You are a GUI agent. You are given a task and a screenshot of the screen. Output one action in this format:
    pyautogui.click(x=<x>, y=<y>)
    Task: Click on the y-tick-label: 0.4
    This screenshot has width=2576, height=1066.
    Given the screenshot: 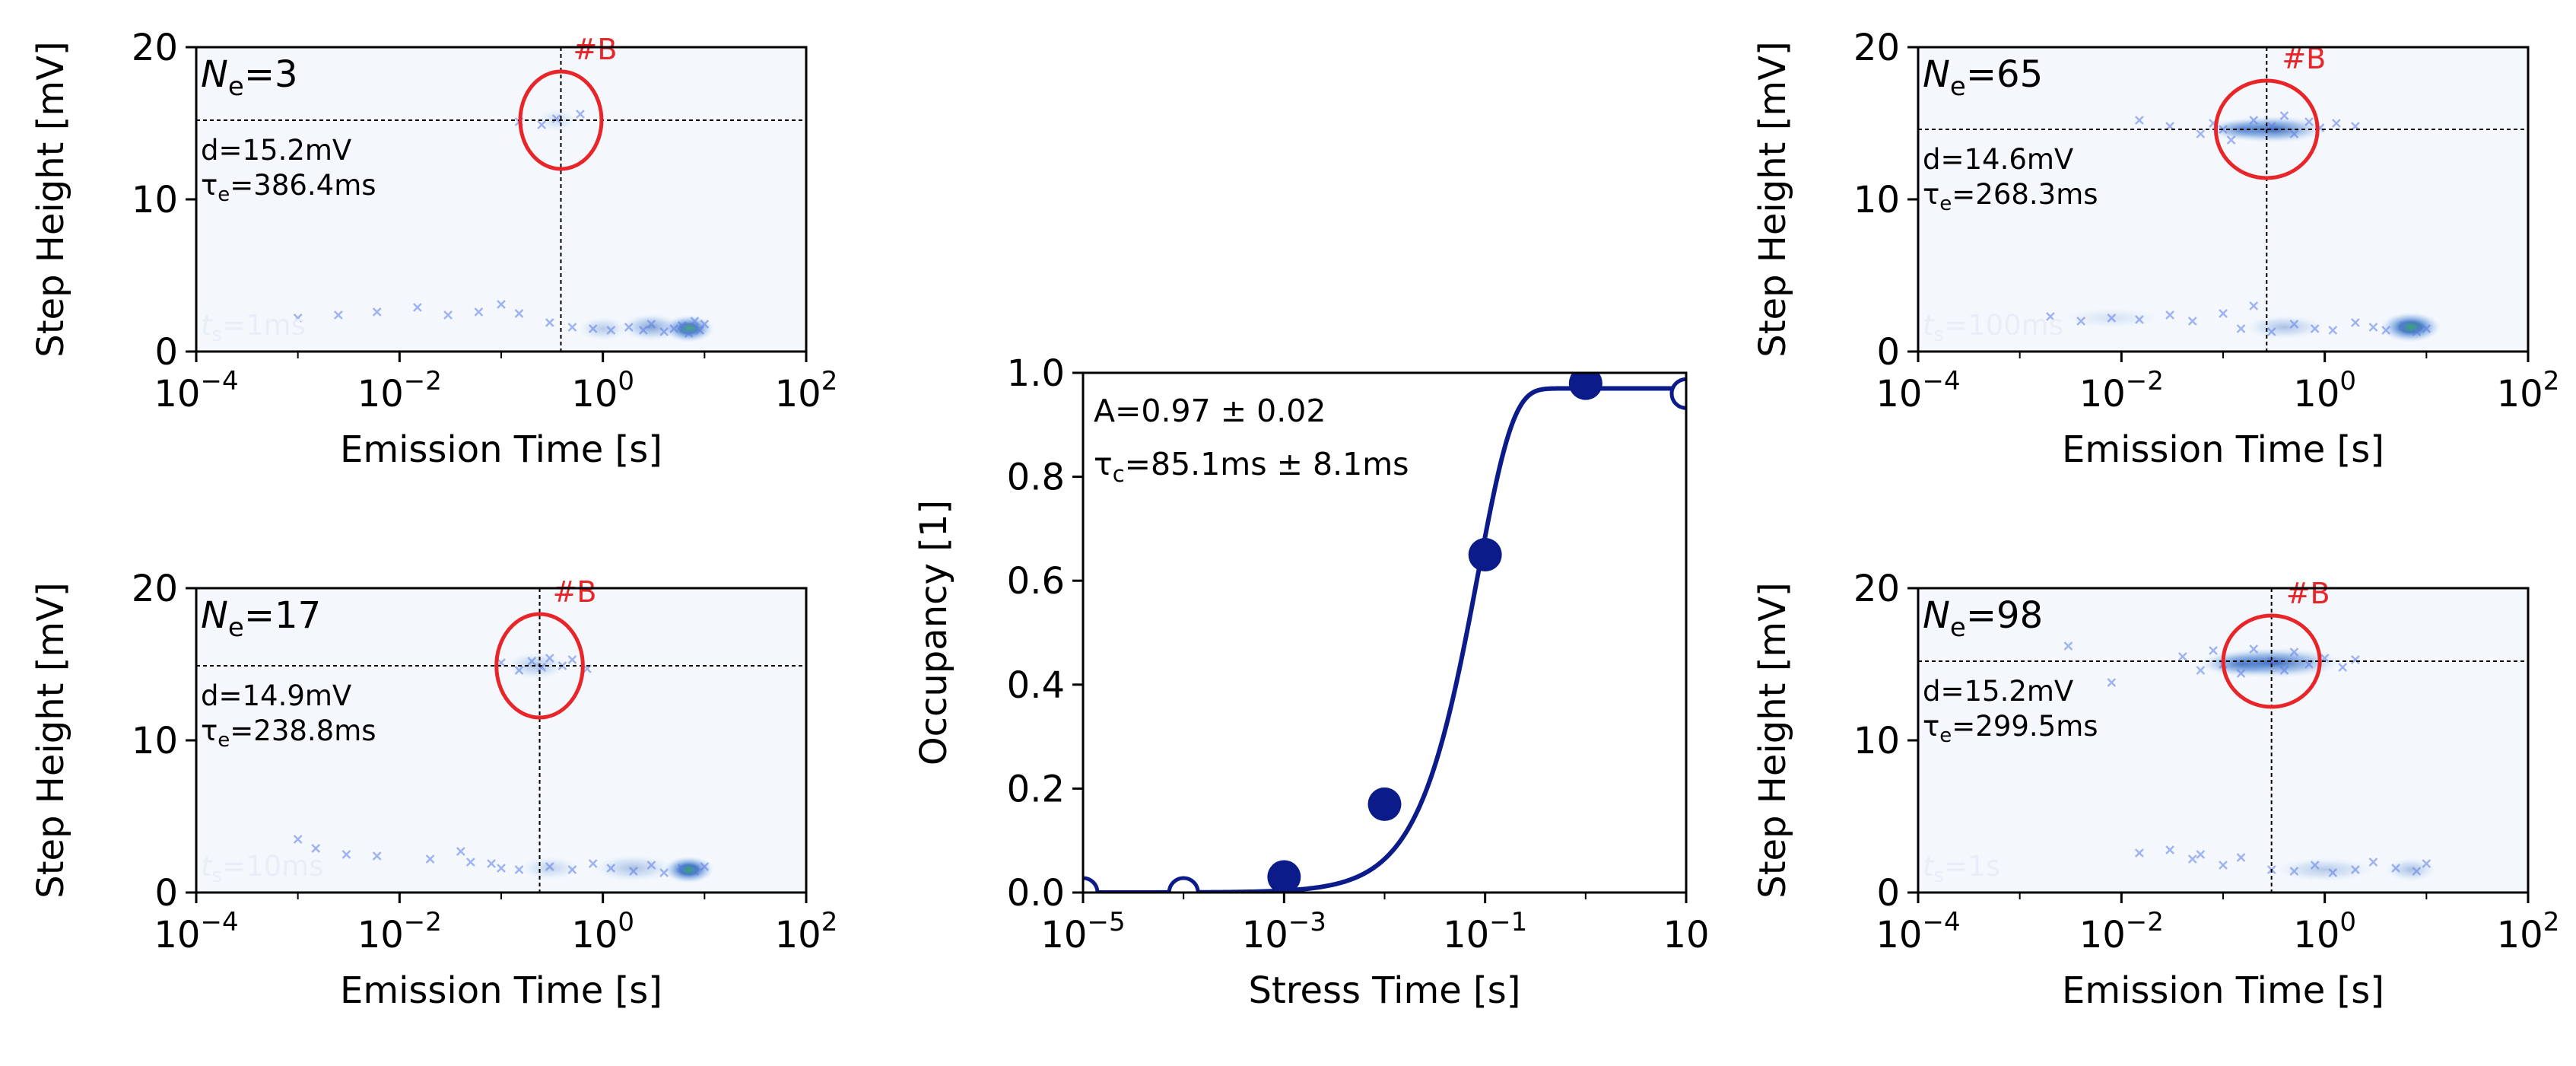 What is the action you would take?
    pyautogui.click(x=1036, y=685)
    